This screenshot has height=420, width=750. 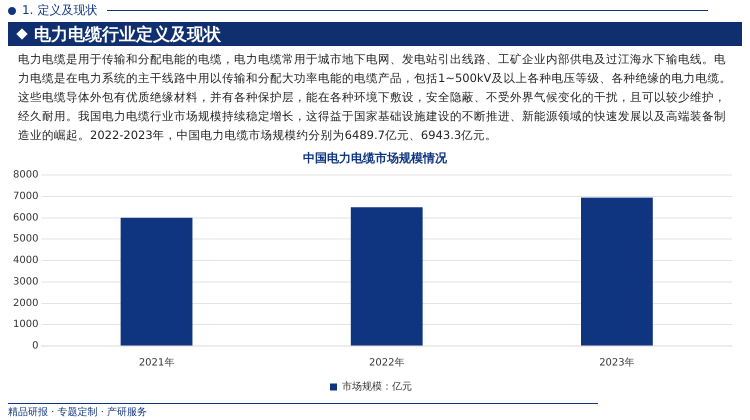 I want to click on chart-title: 中国电力电缆市场规模情况, so click(x=375, y=158).